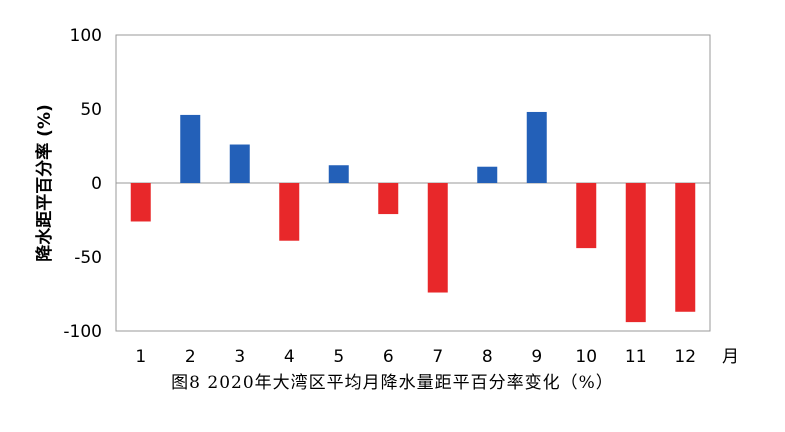  I want to click on x-tick-label: 12, so click(685, 357).